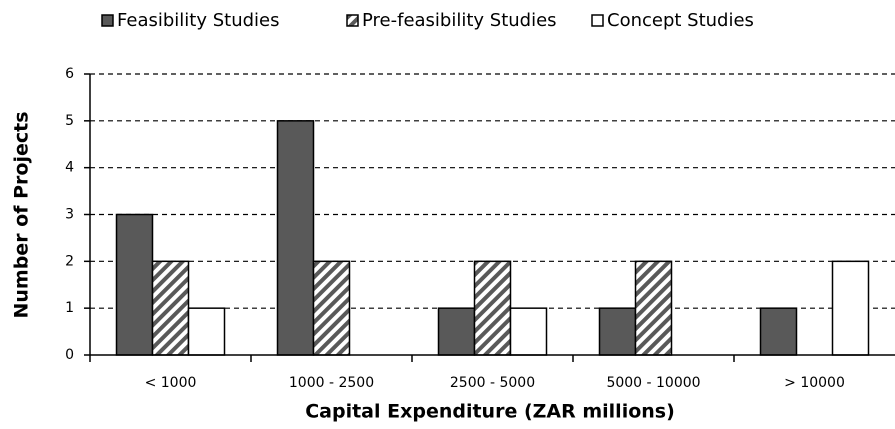 The image size is (895, 429). Describe the element at coordinates (69, 121) in the screenshot. I see `y-tick-label: 5` at that location.